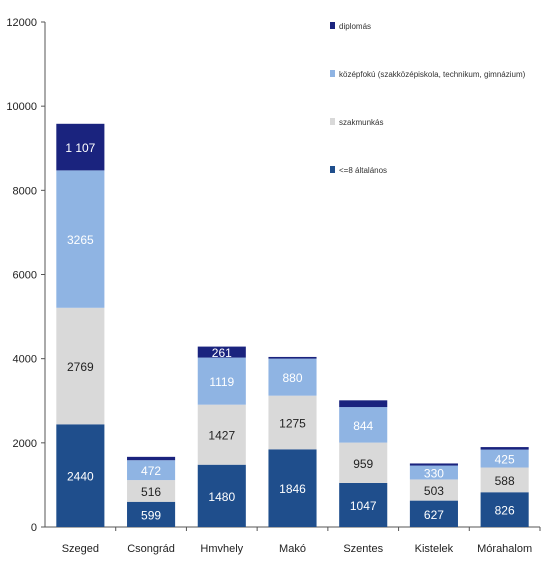 This screenshot has height=561, width=548. I want to click on data-label: 1047, so click(363, 506).